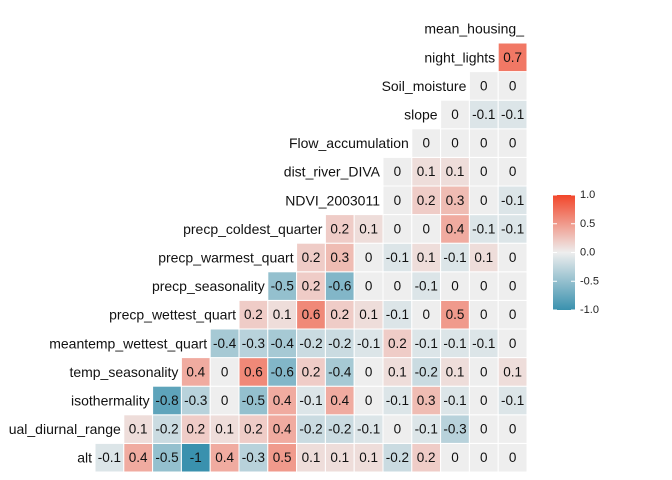 The width and height of the screenshot is (672, 480). Describe the element at coordinates (587, 253) in the screenshot. I see `legend-tick-label: 0.0` at that location.